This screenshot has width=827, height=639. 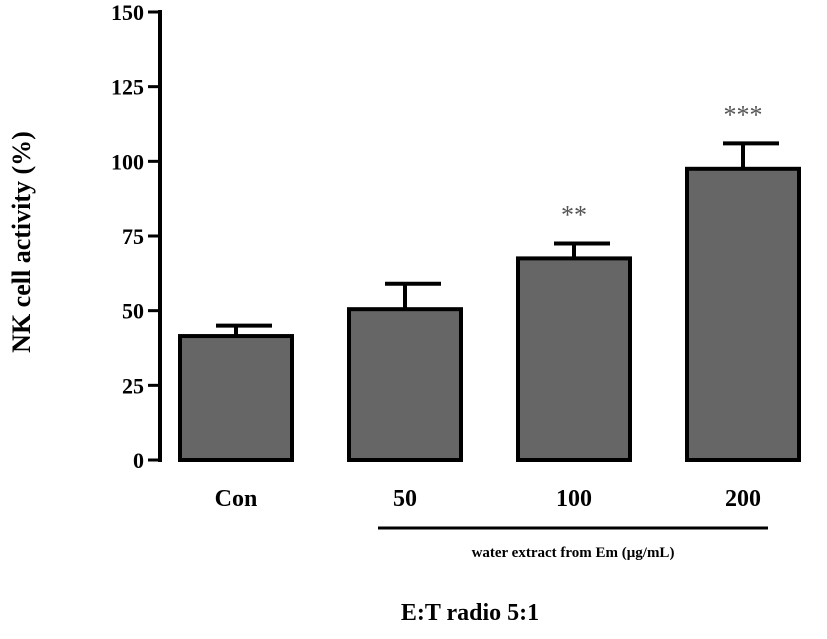 What do you see at coordinates (127, 161) in the screenshot?
I see `y-tick-label: 100` at bounding box center [127, 161].